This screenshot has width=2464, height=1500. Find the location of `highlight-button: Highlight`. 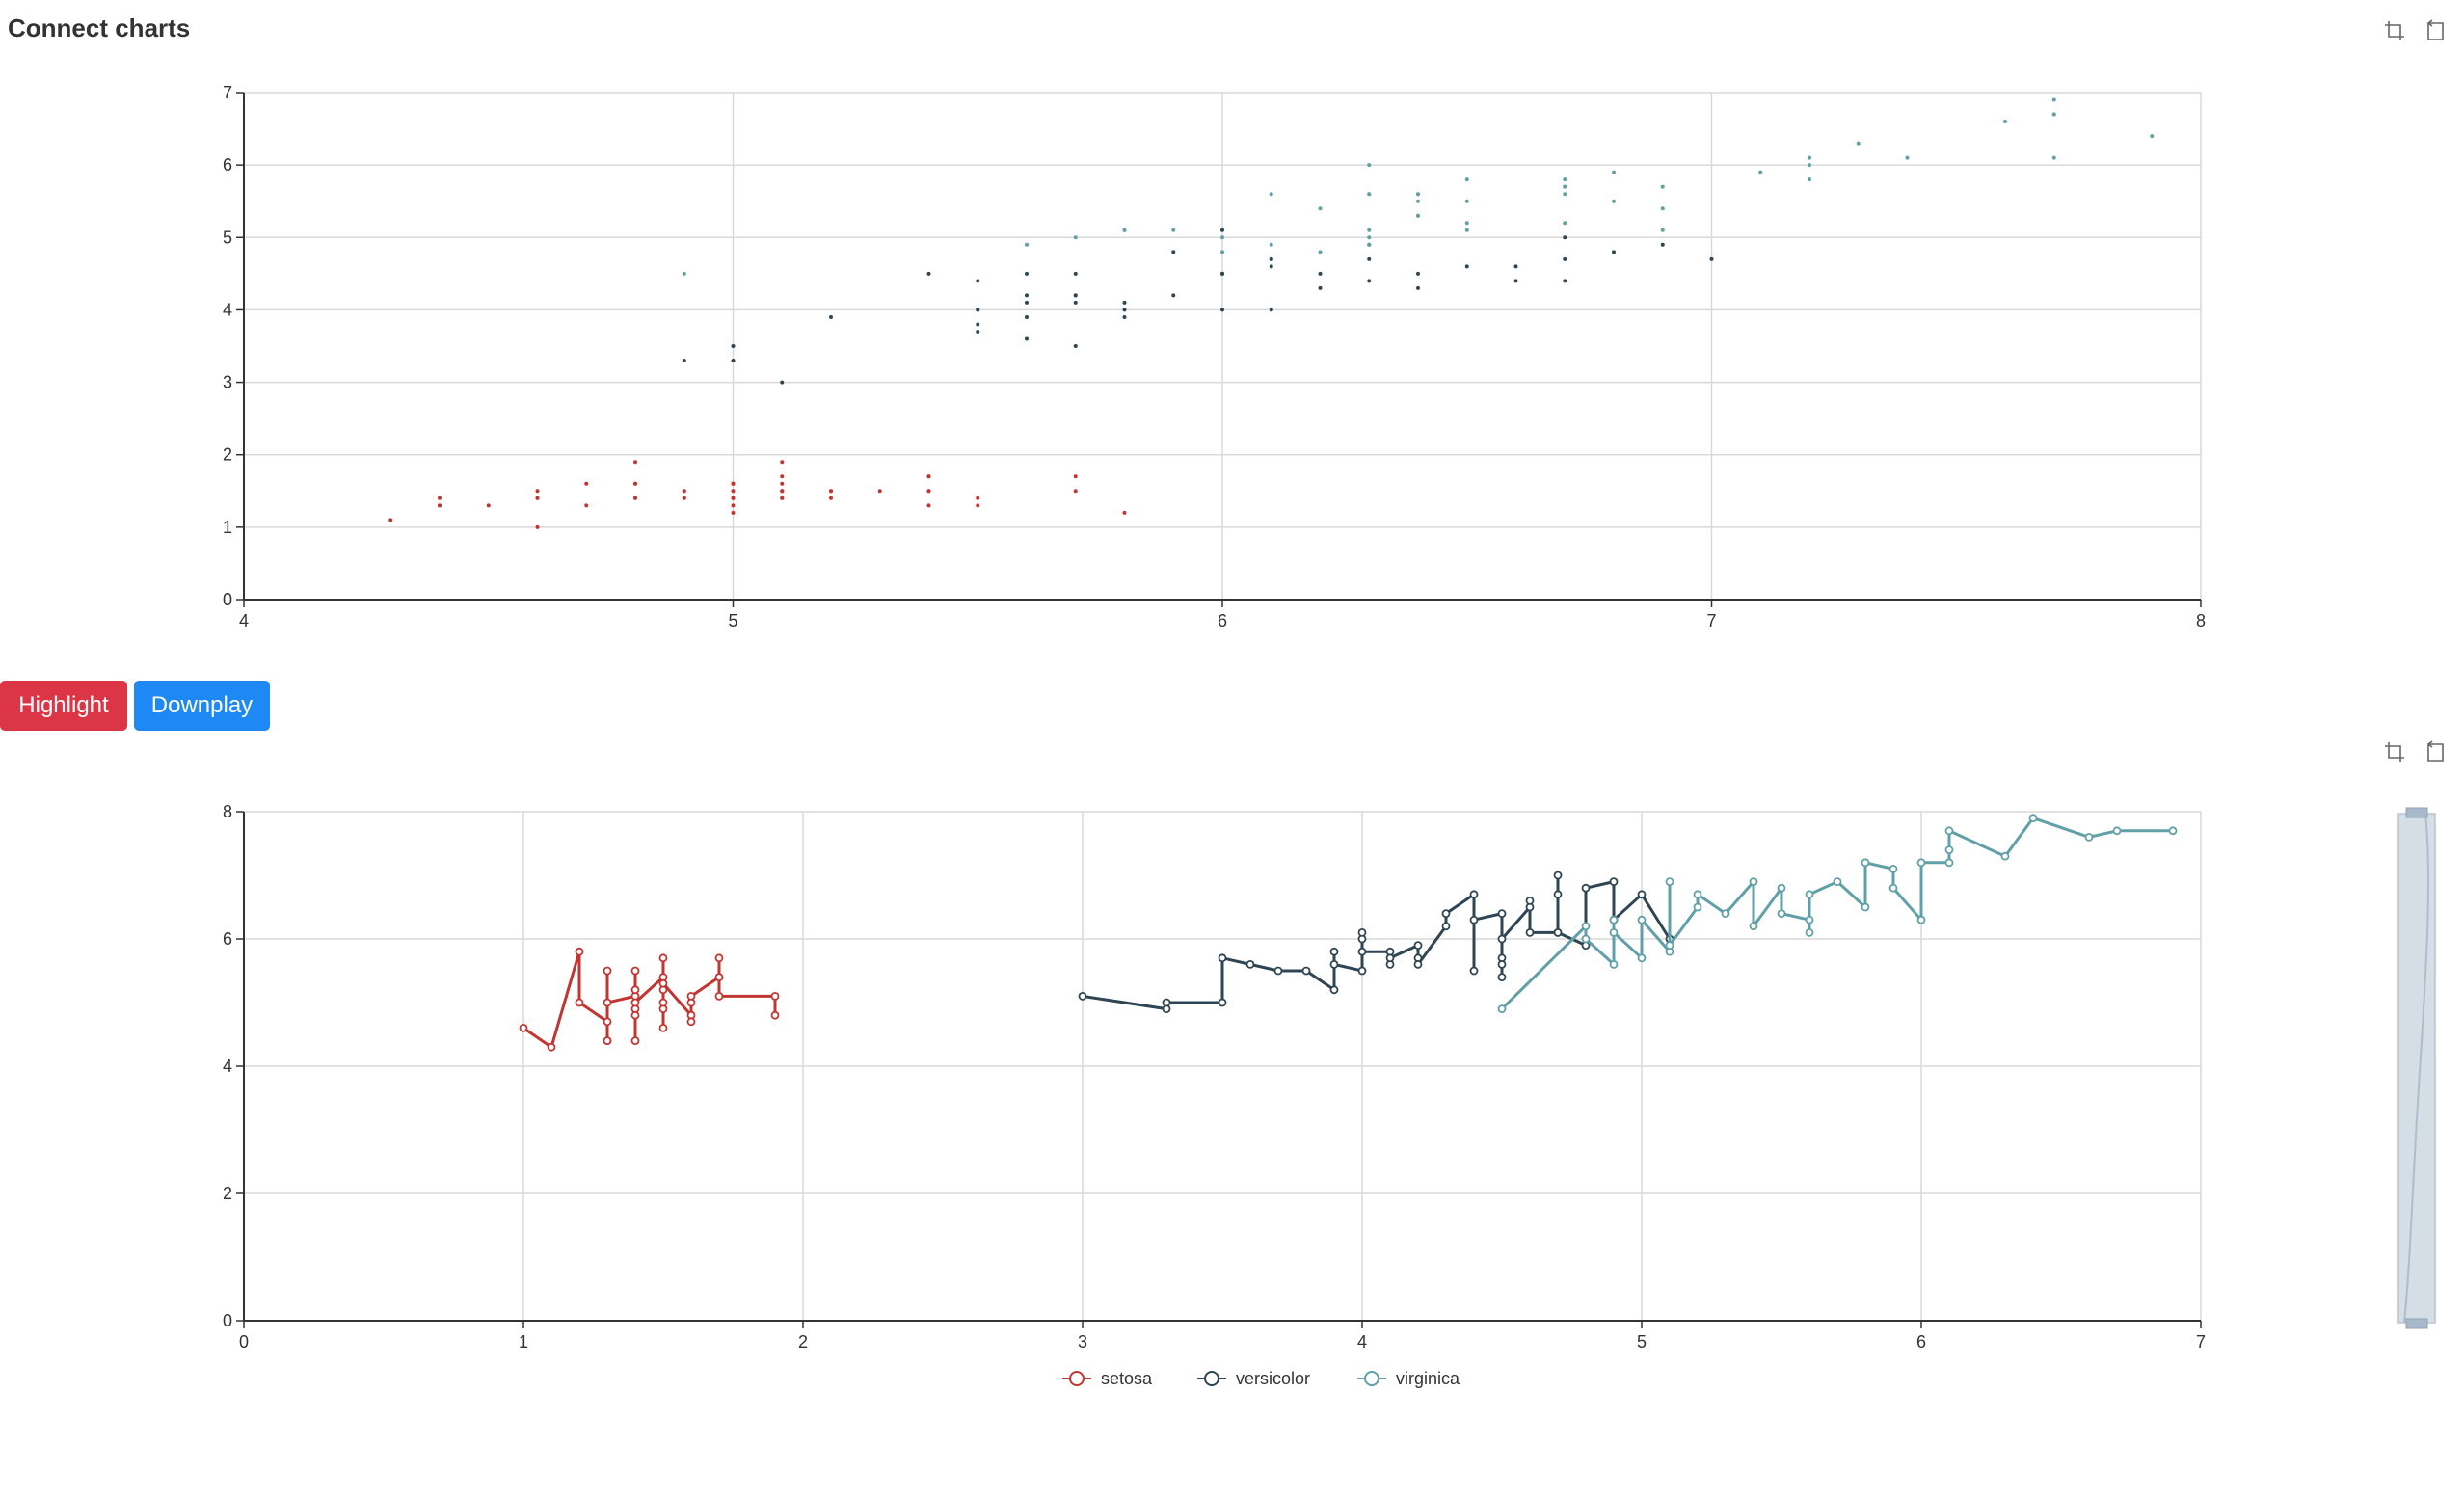

highlight-button: Highlight is located at coordinates (64, 706).